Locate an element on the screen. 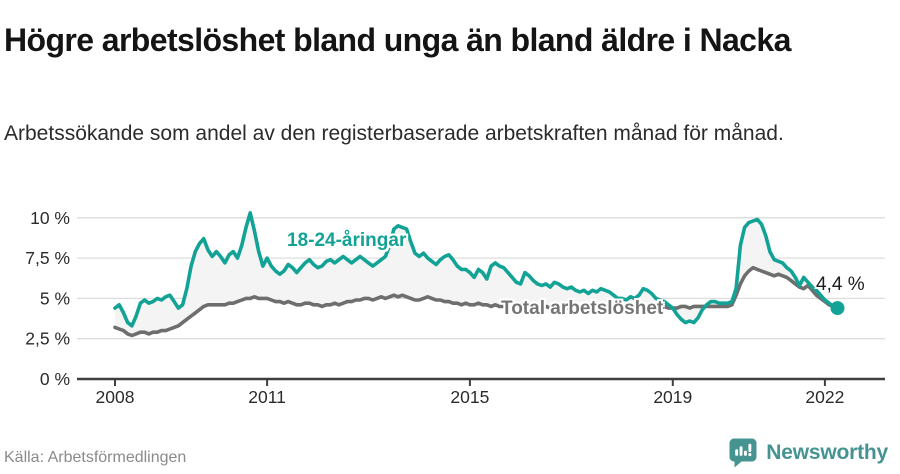 This screenshot has width=900, height=474. last-value-annotation: 4,4 % is located at coordinates (840, 284).